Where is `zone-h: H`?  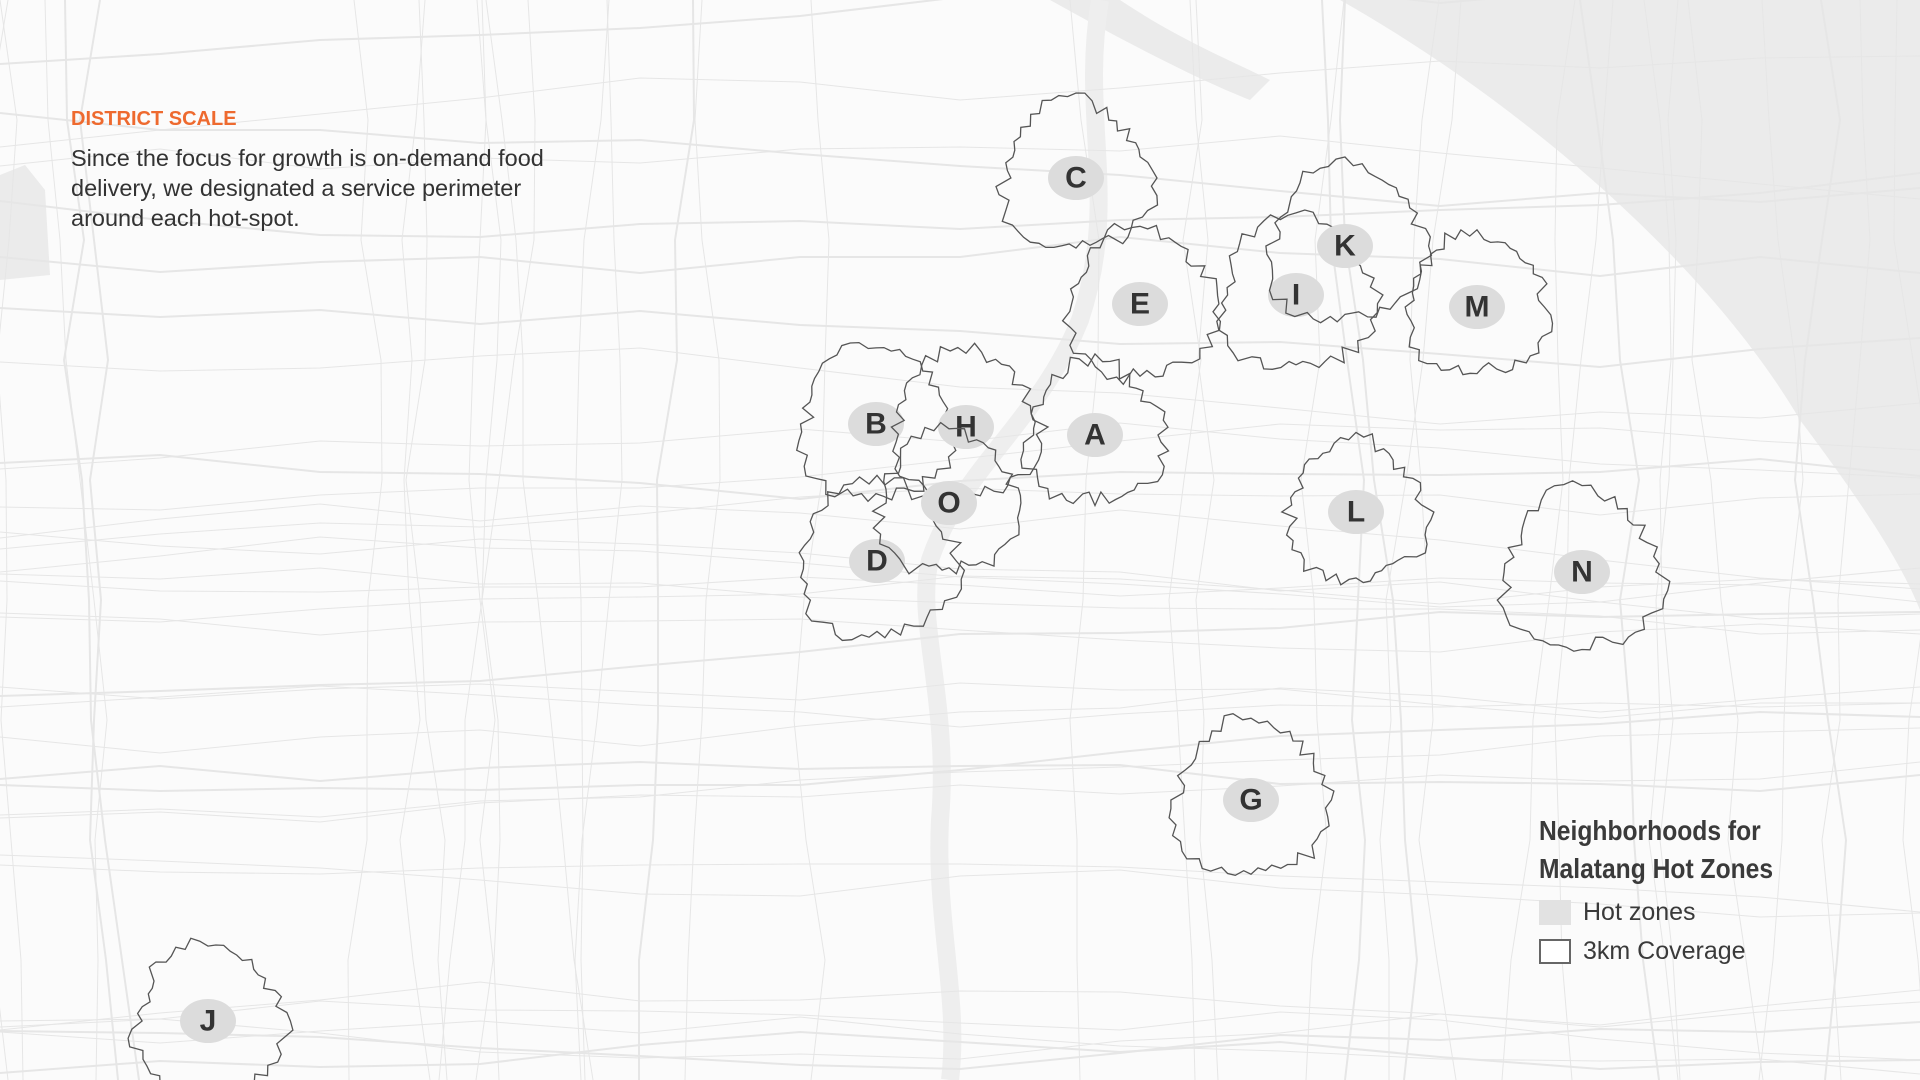
zone-h: H is located at coordinates (970, 422).